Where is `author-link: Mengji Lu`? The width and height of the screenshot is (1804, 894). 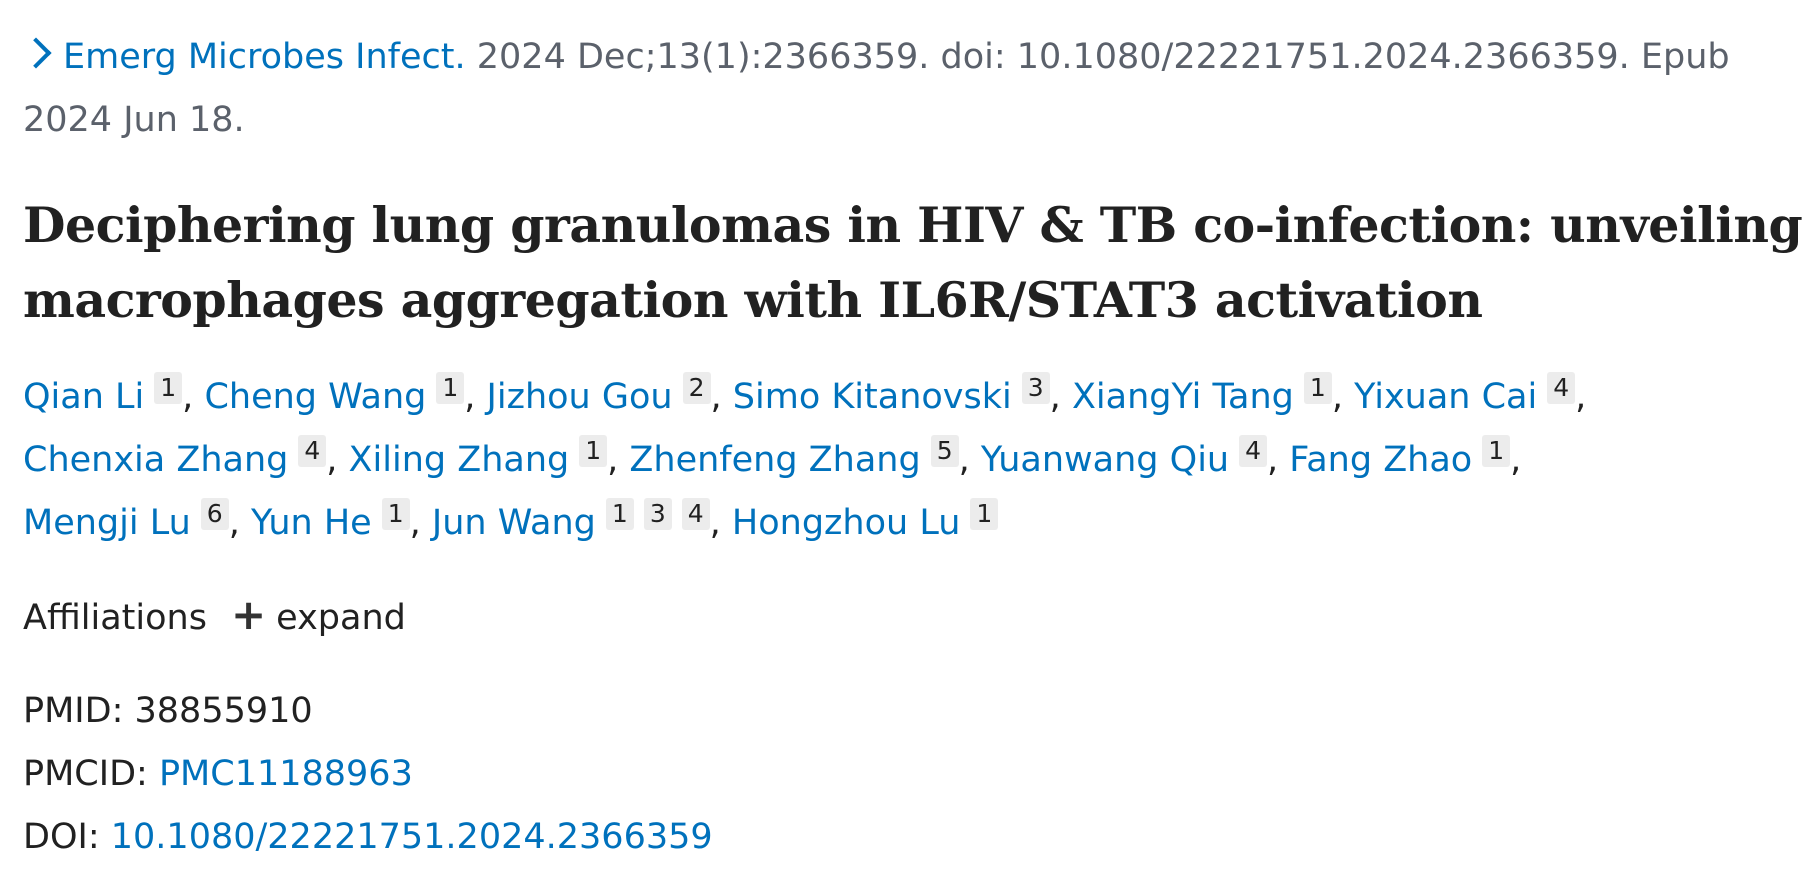
author-link: Mengji Lu is located at coordinates (107, 523).